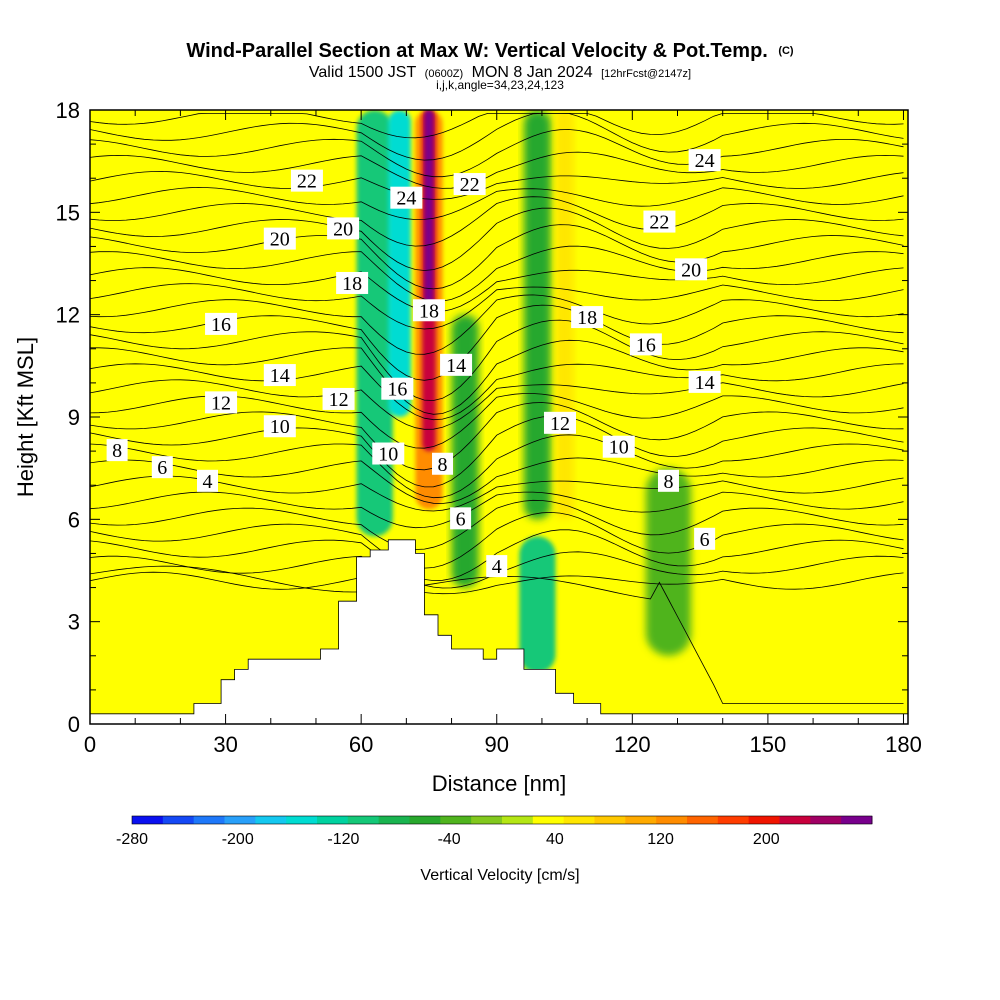  Describe the element at coordinates (903, 744) in the screenshot. I see `x-tick-label: 180` at that location.